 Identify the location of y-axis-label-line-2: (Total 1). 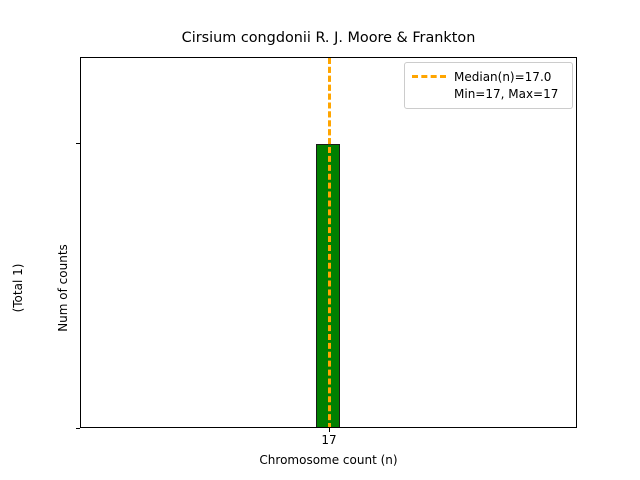
(18, 288).